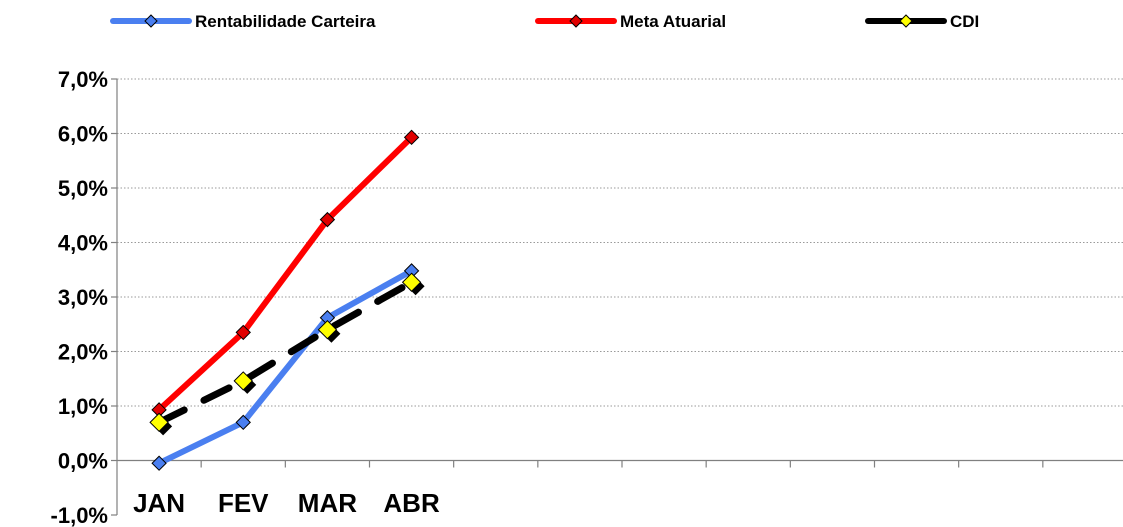 This screenshot has width=1123, height=527. Describe the element at coordinates (83, 352) in the screenshot. I see `y-tick-label: 2,0%` at that location.